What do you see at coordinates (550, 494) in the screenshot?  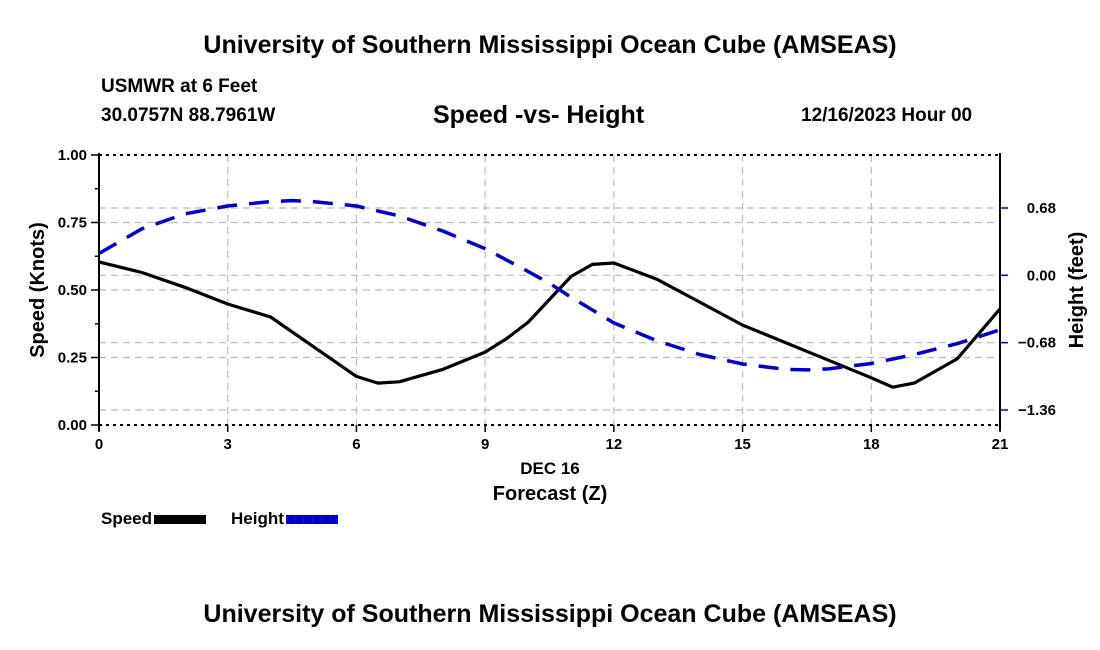 I see `x-axis-title: Forecast (Z)` at bounding box center [550, 494].